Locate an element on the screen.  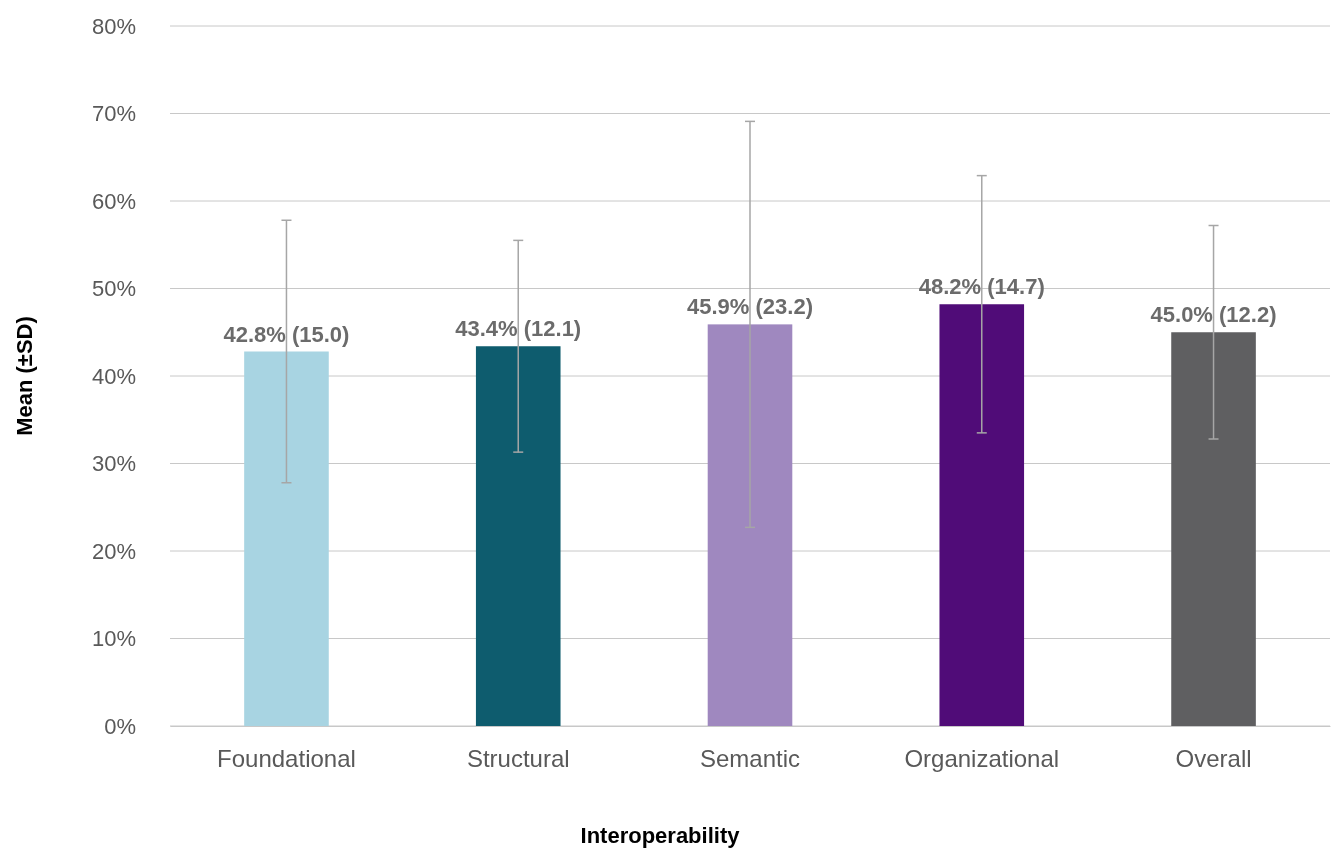
x-tick-label: Overall is located at coordinates (1213, 759).